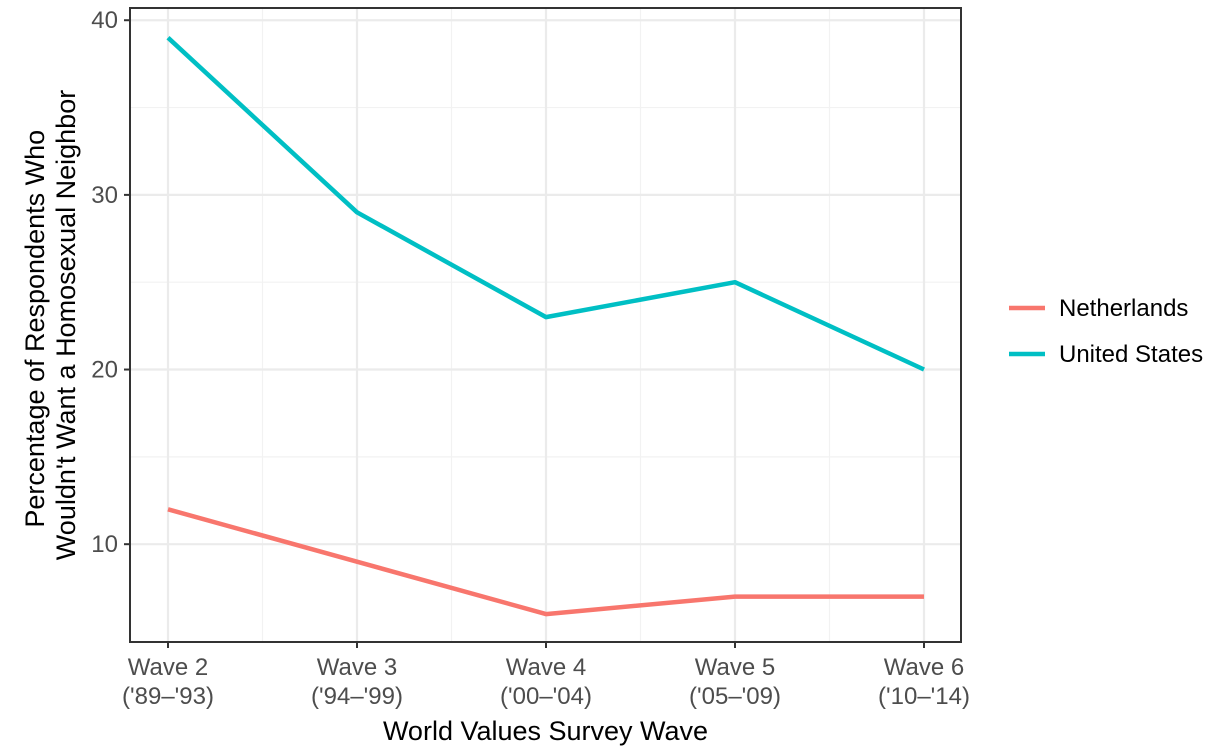 Image resolution: width=1227 pixels, height=747 pixels. I want to click on legend-item: United States, so click(1106, 354).